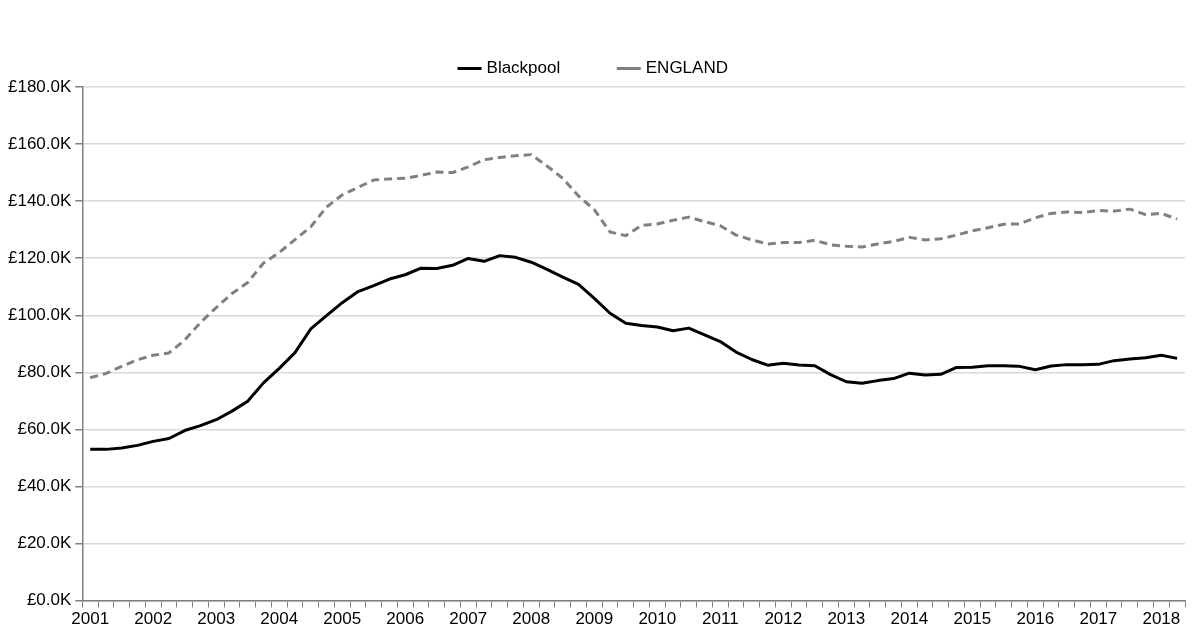  I want to click on y-tick-label: £20.0K, so click(44, 543).